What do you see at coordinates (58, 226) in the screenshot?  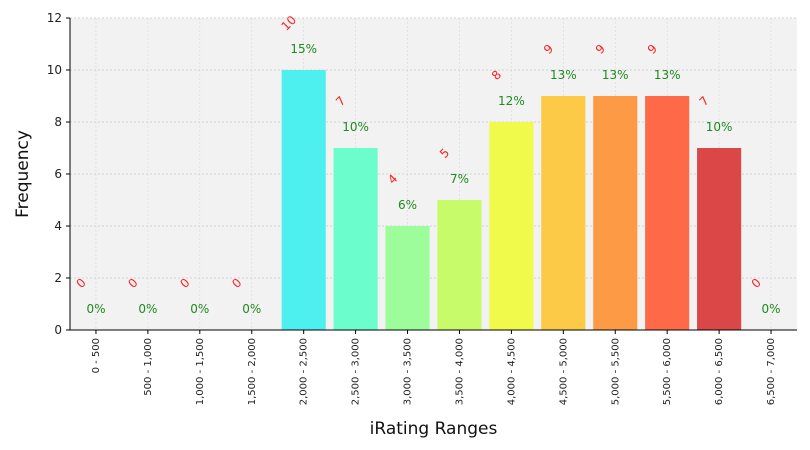 I see `y-tick-label: 4` at bounding box center [58, 226].